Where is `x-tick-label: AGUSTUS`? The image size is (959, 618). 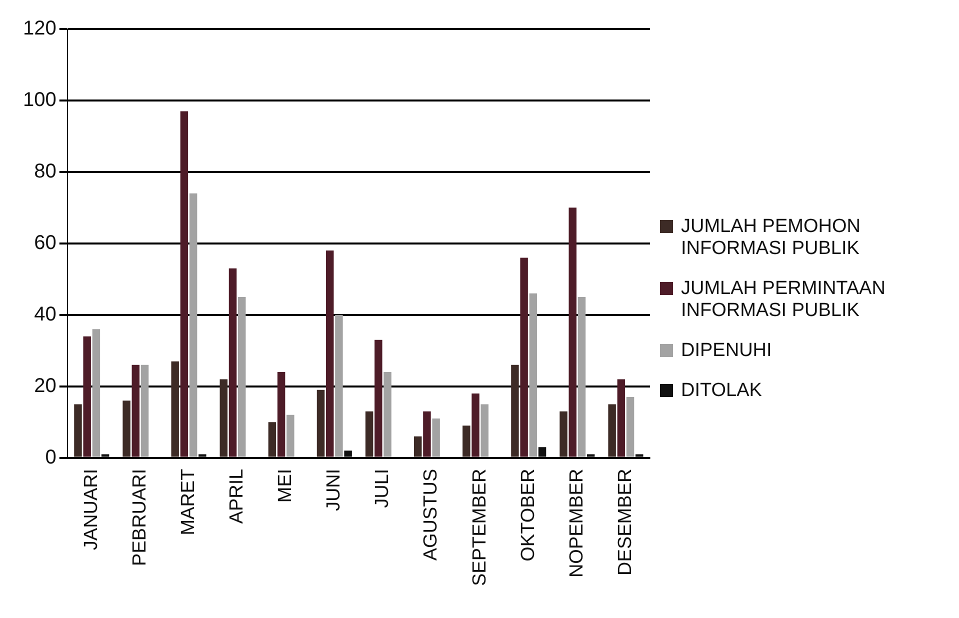
x-tick-label: AGUSTUS is located at coordinates (431, 514).